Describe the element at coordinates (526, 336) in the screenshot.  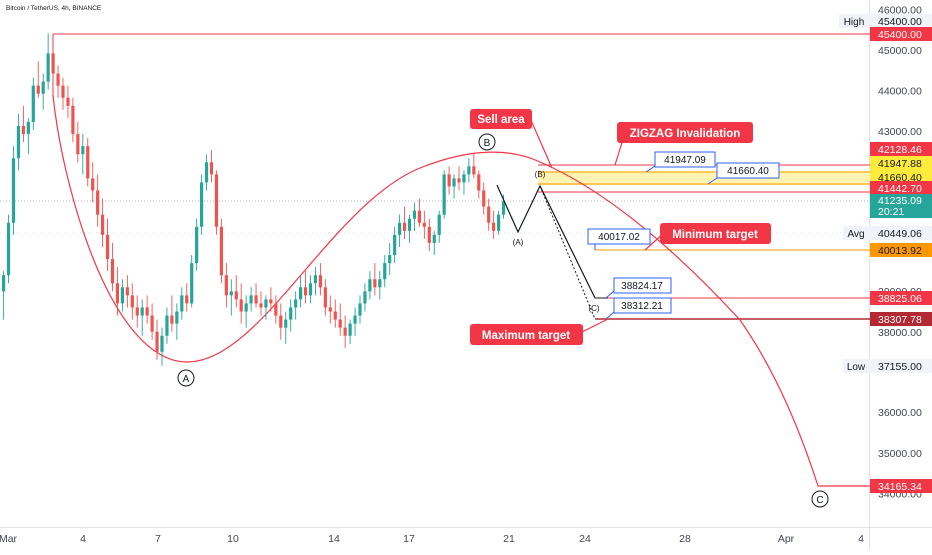
I see `maximum-target-label: Maximum target` at that location.